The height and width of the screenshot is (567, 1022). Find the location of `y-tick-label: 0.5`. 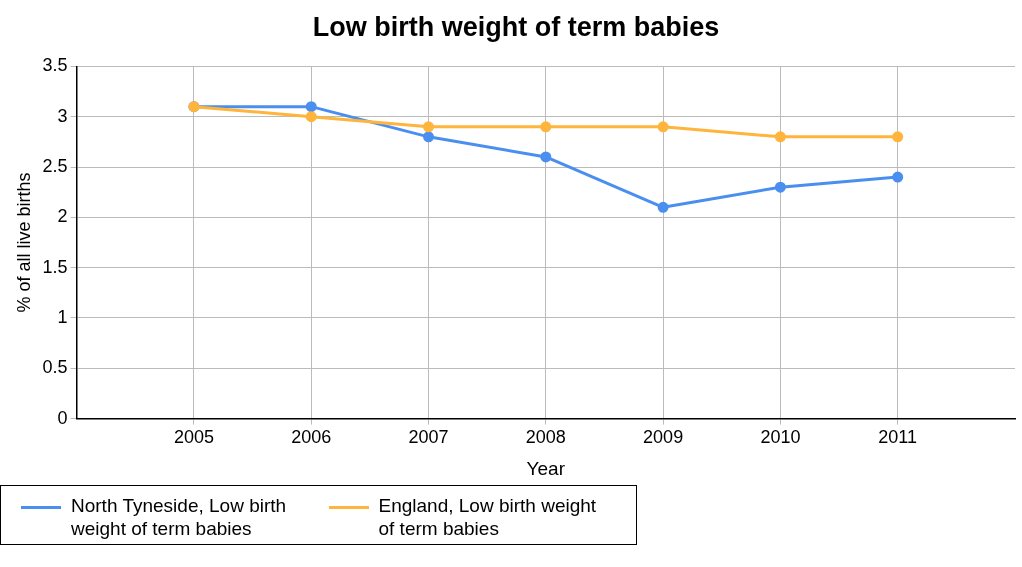

y-tick-label: 0.5 is located at coordinates (55, 367).